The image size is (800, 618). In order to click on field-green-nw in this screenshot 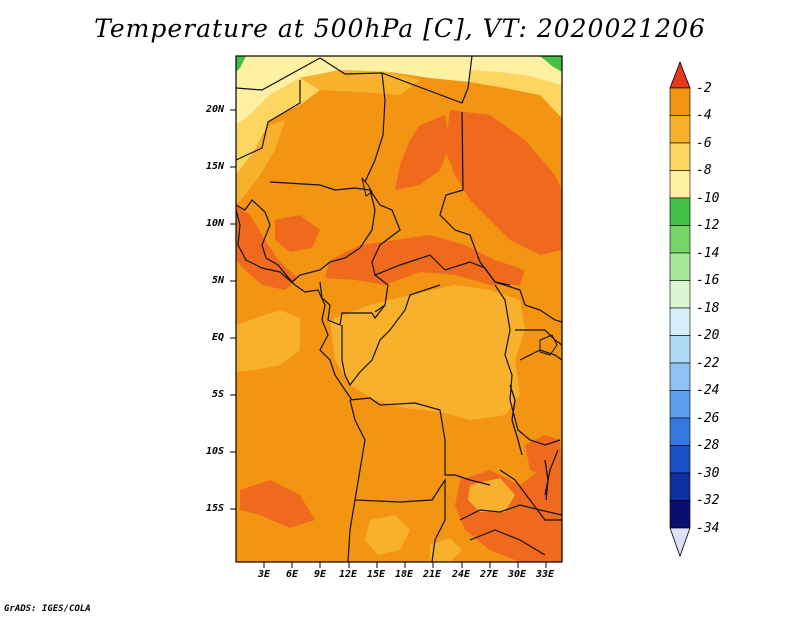, I will do `click(241, 64)`.